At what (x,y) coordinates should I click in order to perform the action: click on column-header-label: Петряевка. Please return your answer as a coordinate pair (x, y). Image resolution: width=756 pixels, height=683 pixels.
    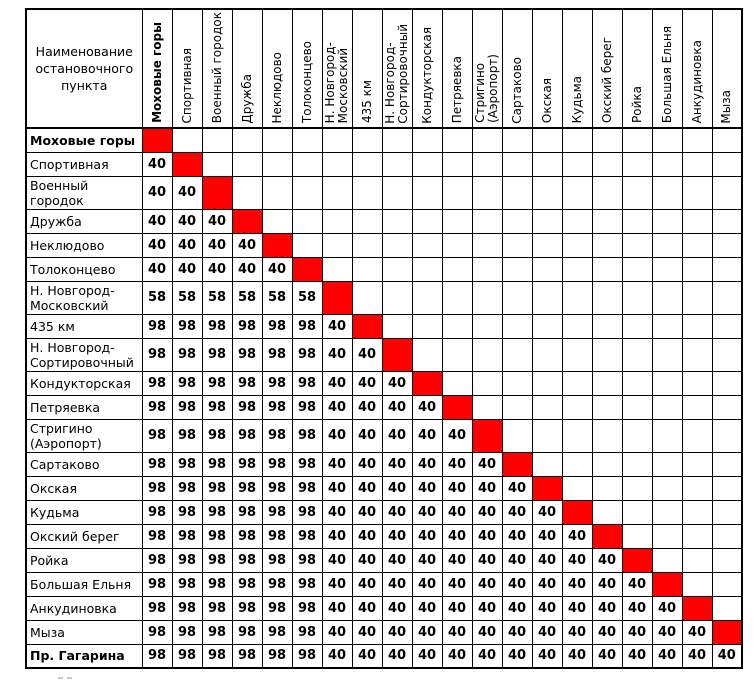
    Looking at the image, I should click on (456, 89).